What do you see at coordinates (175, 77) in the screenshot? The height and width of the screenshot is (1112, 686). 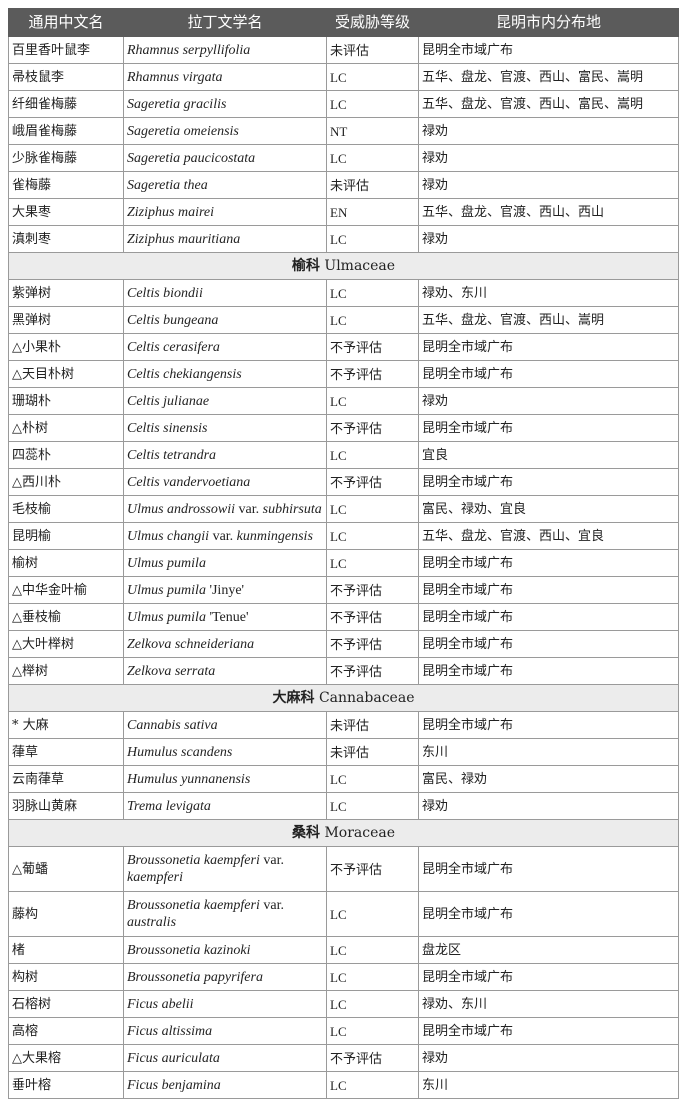 I see `latin-name-part: Rhamnus virgata` at bounding box center [175, 77].